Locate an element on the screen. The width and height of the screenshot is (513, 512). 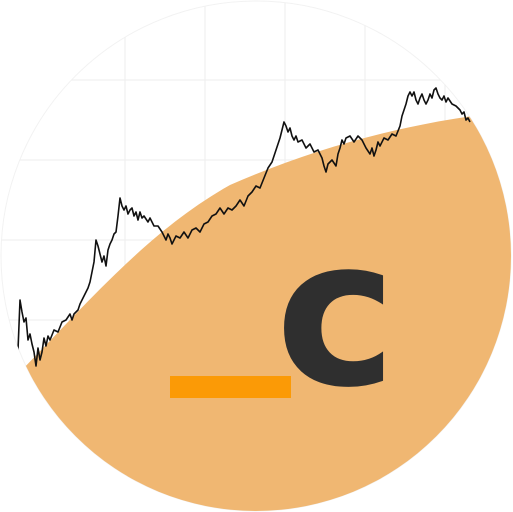
underscore-bar is located at coordinates (230, 387).